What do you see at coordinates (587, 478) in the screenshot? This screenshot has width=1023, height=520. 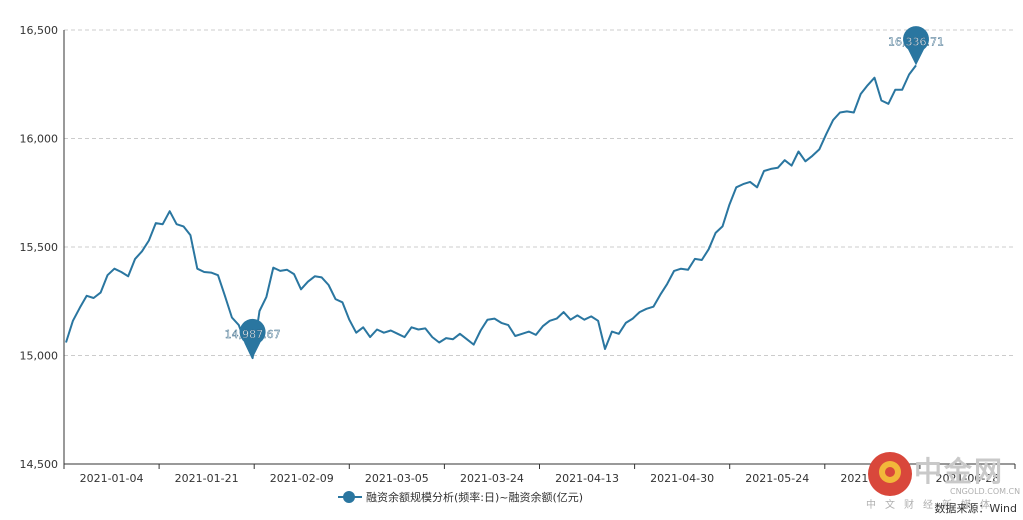 I see `x-tick-label: 2021-04-13` at bounding box center [587, 478].